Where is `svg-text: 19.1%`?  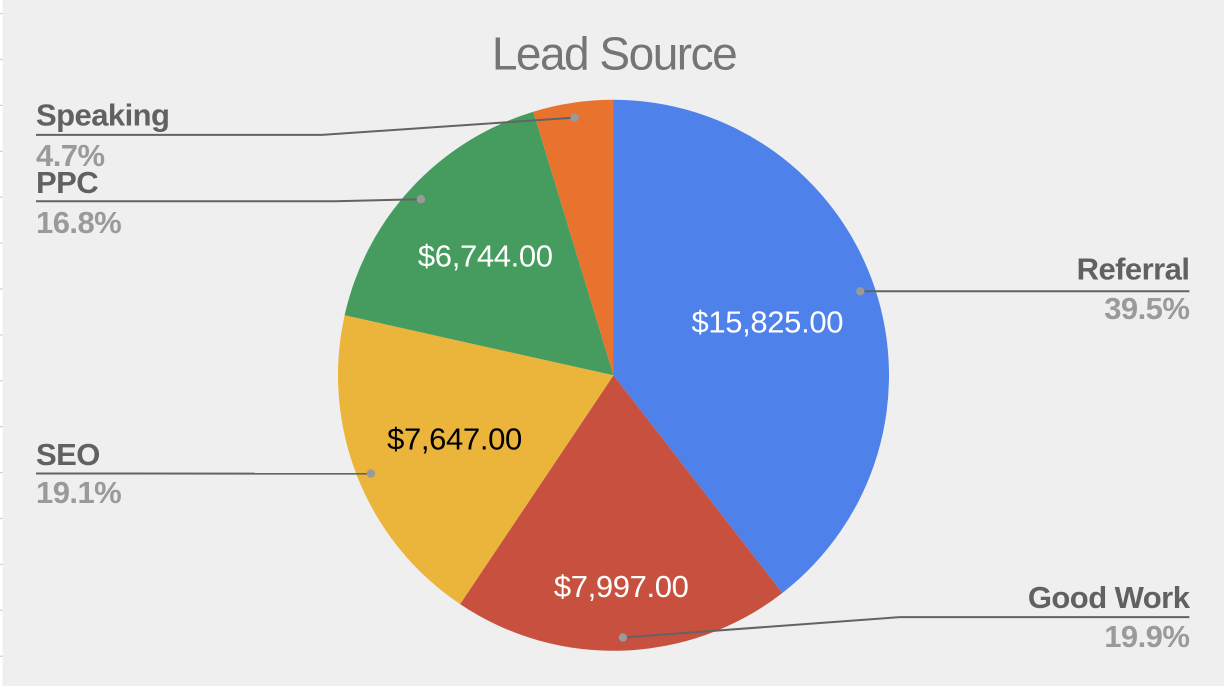 svg-text: 19.1% is located at coordinates (78, 492).